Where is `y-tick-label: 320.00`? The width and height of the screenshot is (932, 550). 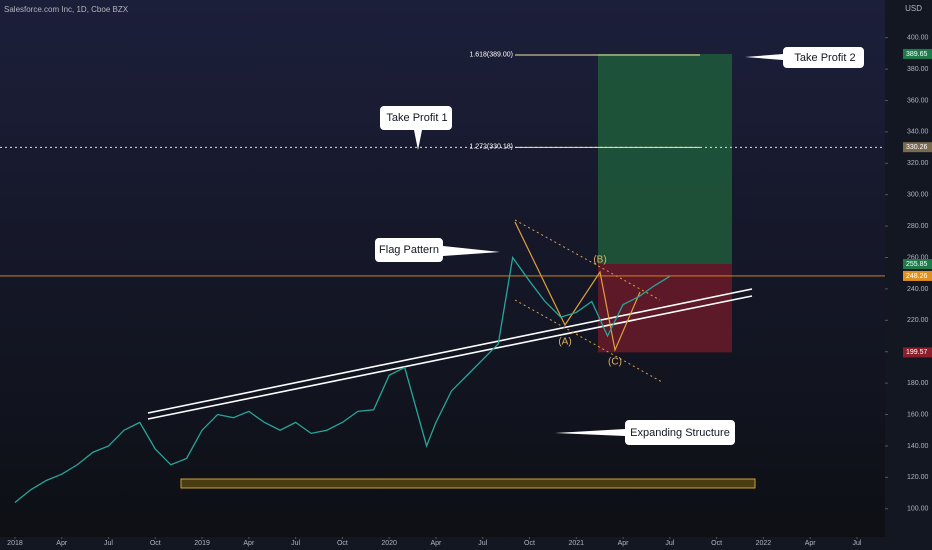
y-tick-label: 320.00 is located at coordinates (918, 163).